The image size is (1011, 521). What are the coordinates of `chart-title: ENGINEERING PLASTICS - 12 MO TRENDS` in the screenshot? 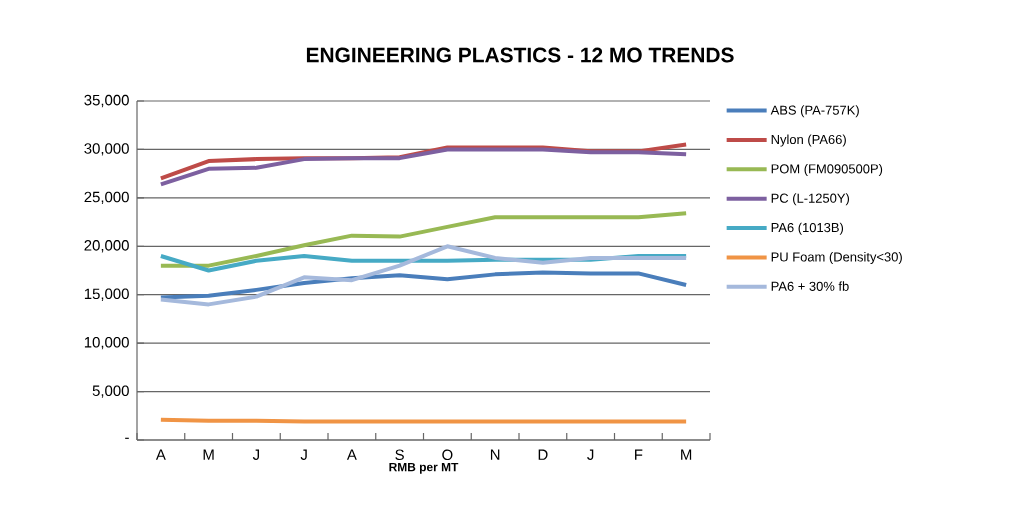 It's located at (520, 55).